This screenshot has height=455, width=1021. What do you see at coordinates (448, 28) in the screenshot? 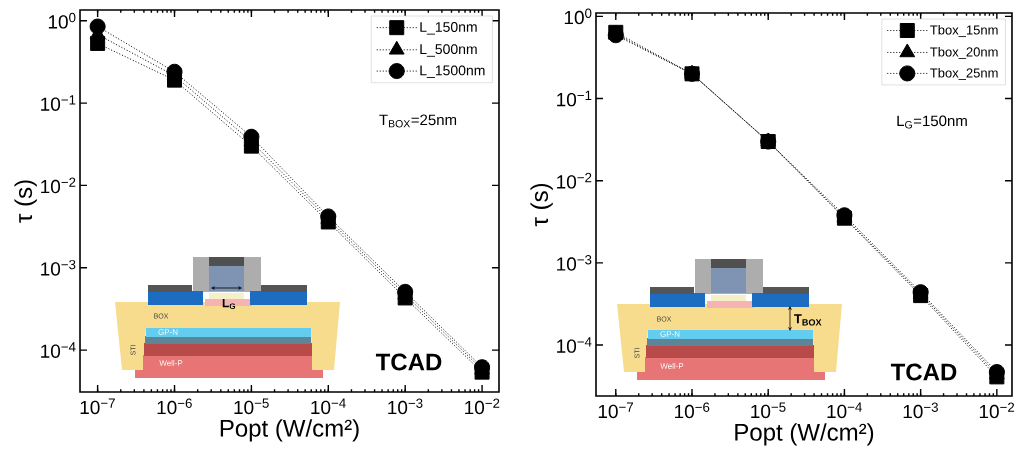
I see `legend-label: L_150nm` at bounding box center [448, 28].